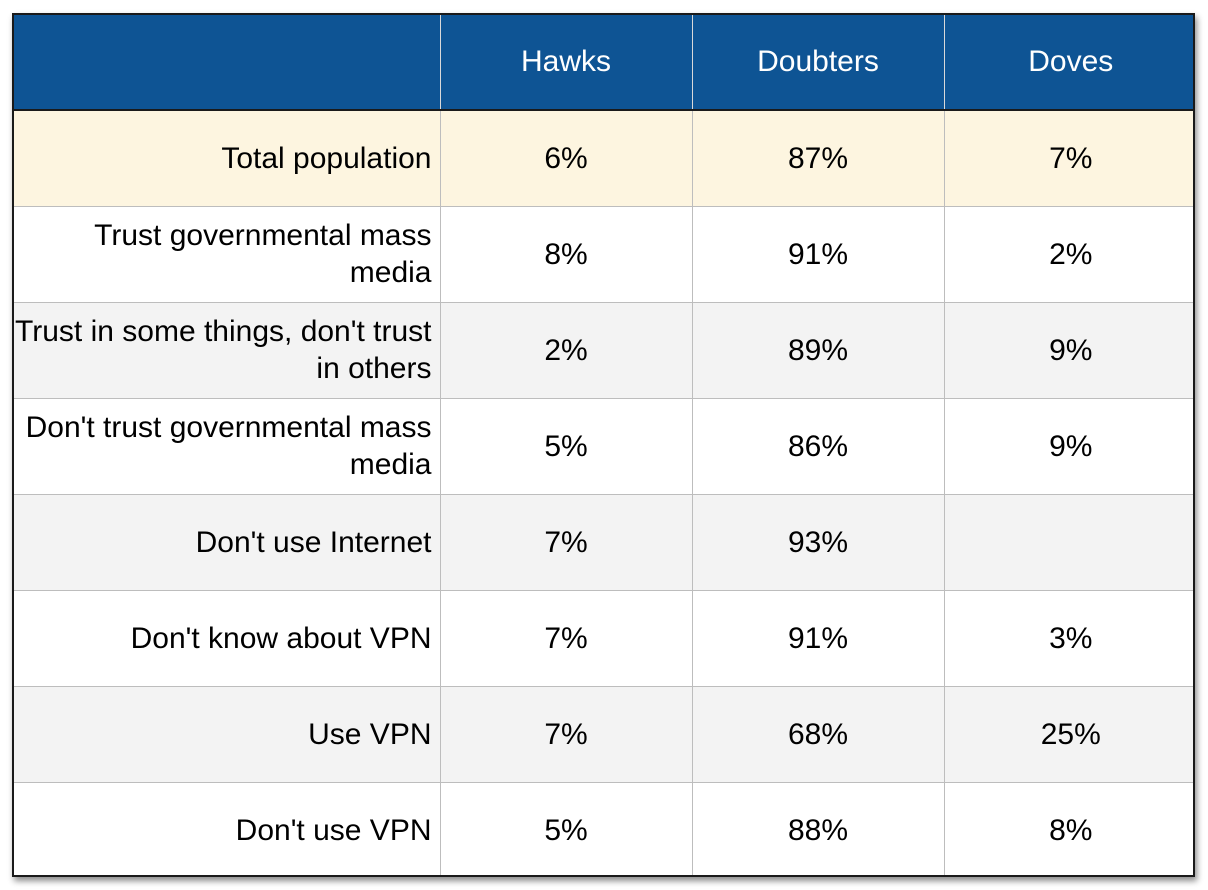 This screenshot has width=1208, height=890. I want to click on cell-hawks: 8%, so click(566, 254).